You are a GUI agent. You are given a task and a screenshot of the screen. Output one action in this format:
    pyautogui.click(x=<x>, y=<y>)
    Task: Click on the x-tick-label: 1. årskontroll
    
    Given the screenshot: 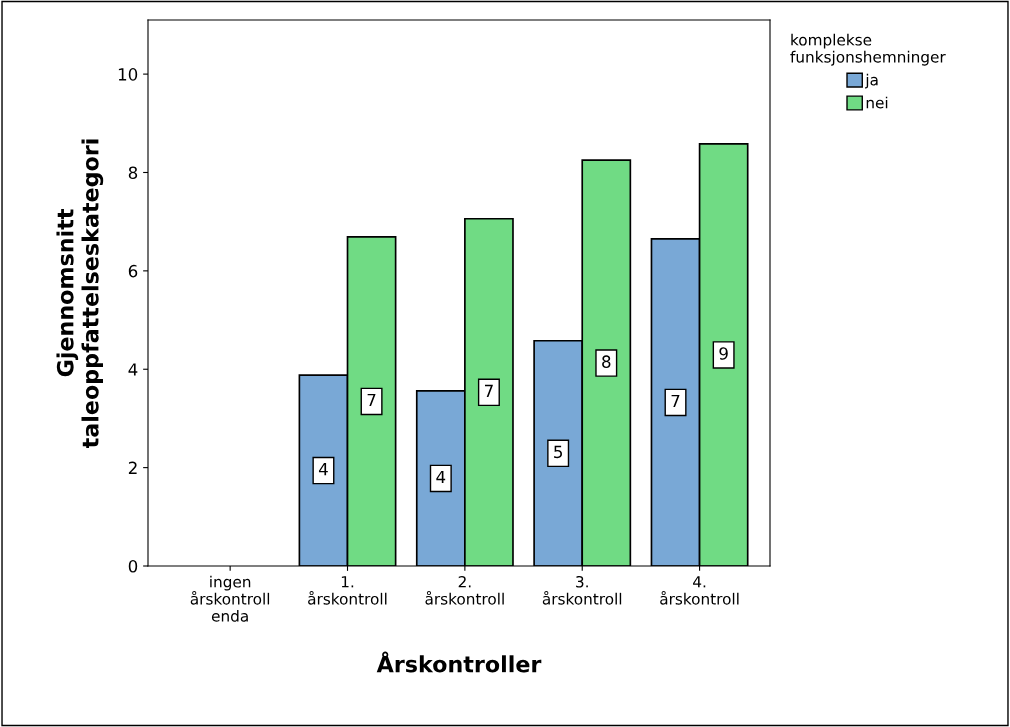 What is the action you would take?
    pyautogui.click(x=347, y=590)
    